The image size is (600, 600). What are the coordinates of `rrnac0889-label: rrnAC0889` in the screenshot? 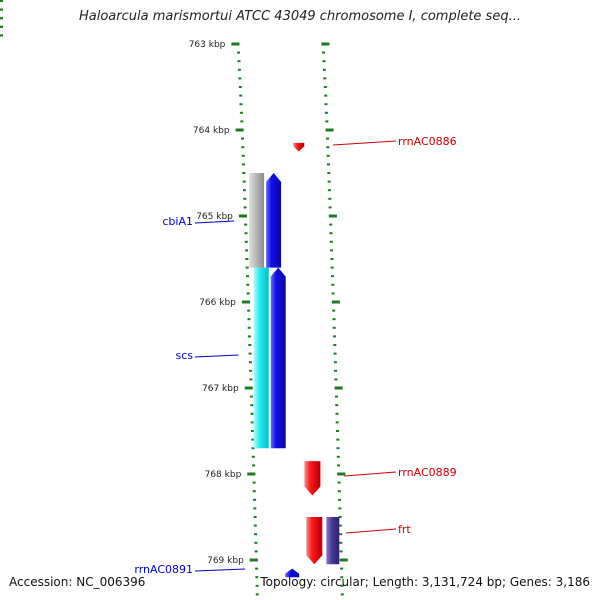 It's located at (427, 472).